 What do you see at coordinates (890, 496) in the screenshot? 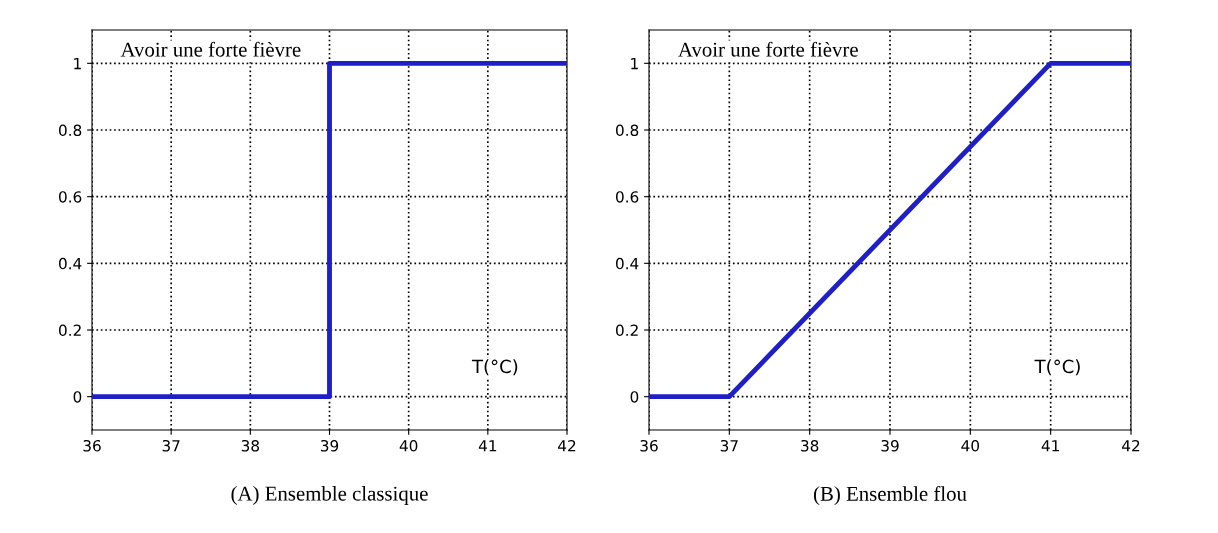
I see `text: (B) Ensemble flou` at bounding box center [890, 496].